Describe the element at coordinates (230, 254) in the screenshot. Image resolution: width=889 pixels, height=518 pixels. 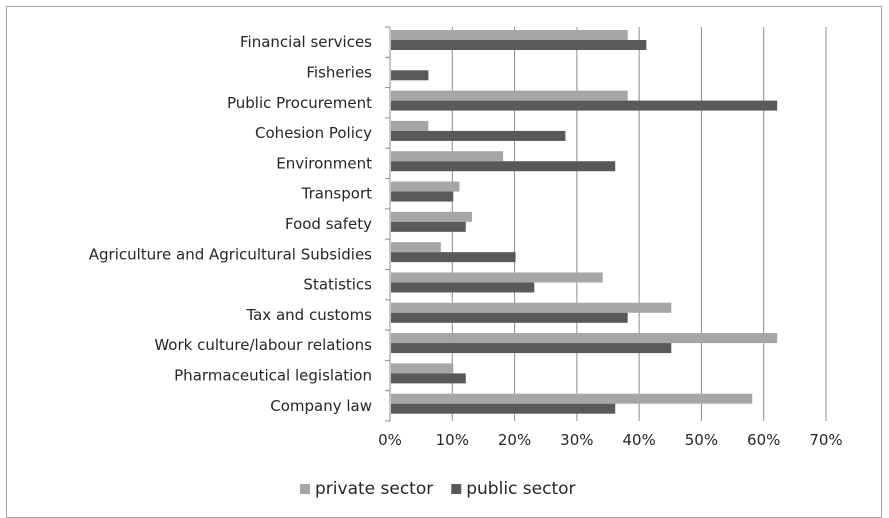
I see `category-label: Agriculture and Agricultural Subsidies` at that location.